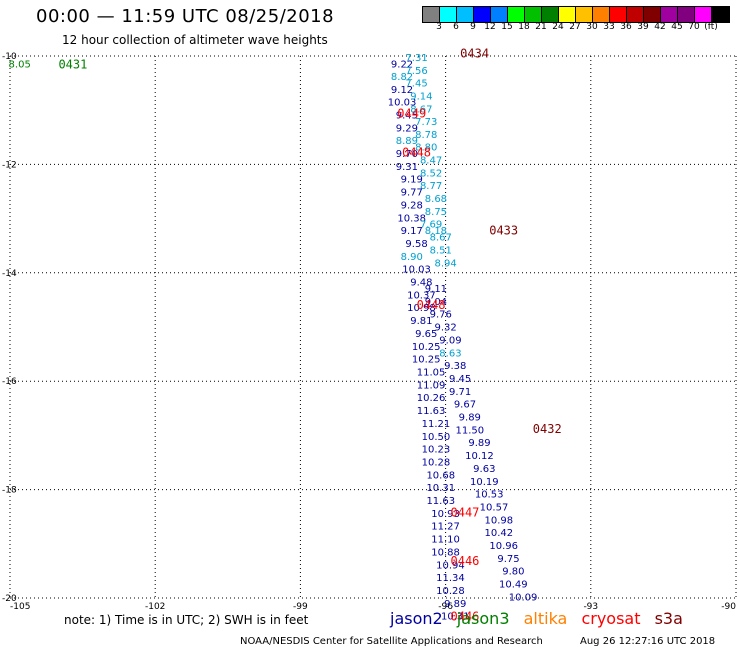  Describe the element at coordinates (513, 584) in the screenshot. I see `data-point-jason2: 10.49` at that location.